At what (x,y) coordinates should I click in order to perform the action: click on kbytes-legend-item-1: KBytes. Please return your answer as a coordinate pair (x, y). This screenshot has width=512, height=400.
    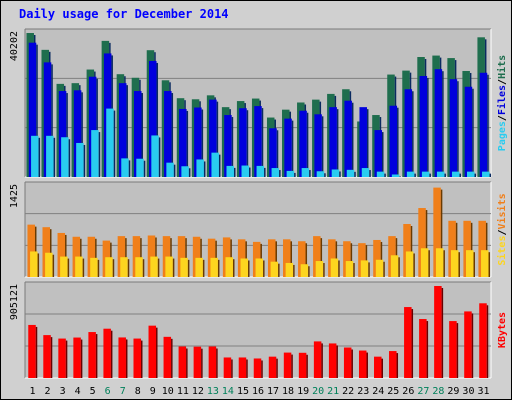
    Looking at the image, I should click on (502, 330).